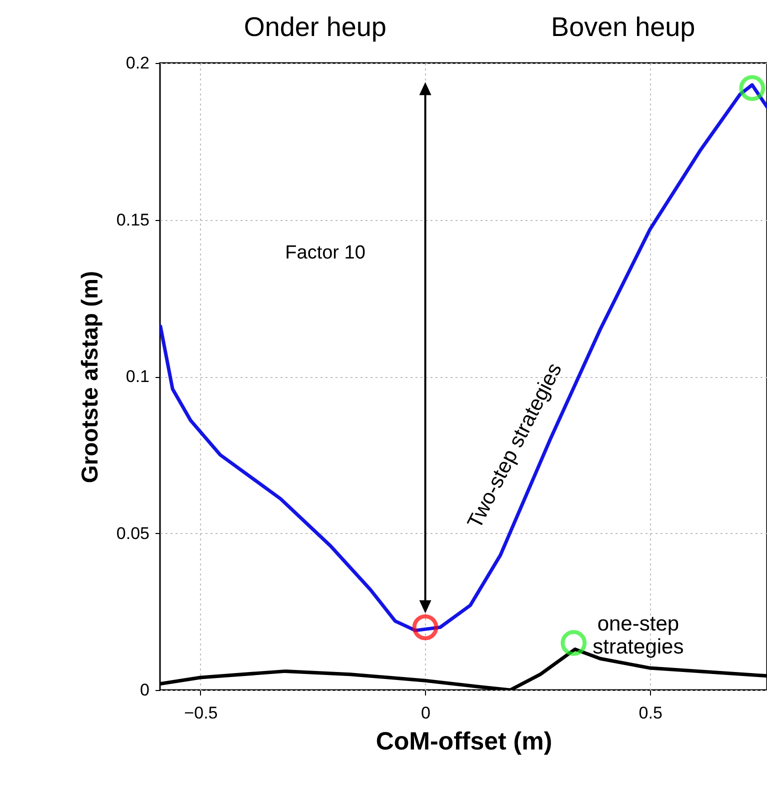 Image resolution: width=767 pixels, height=786 pixels. What do you see at coordinates (638, 635) in the screenshot?
I see `series-label: one-step strategies` at bounding box center [638, 635].